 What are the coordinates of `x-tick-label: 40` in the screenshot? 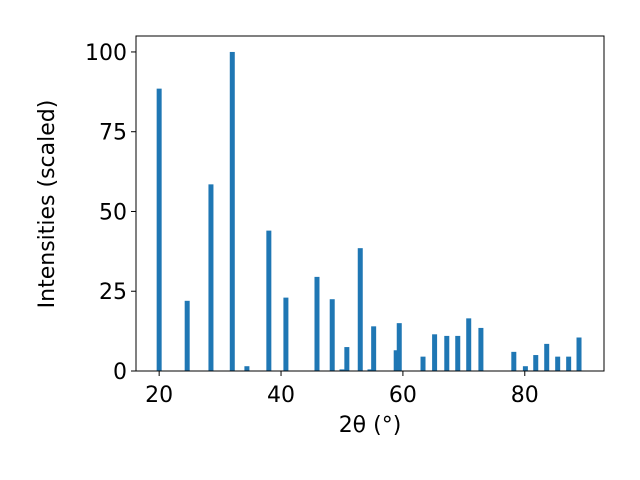 It's located at (281, 395).